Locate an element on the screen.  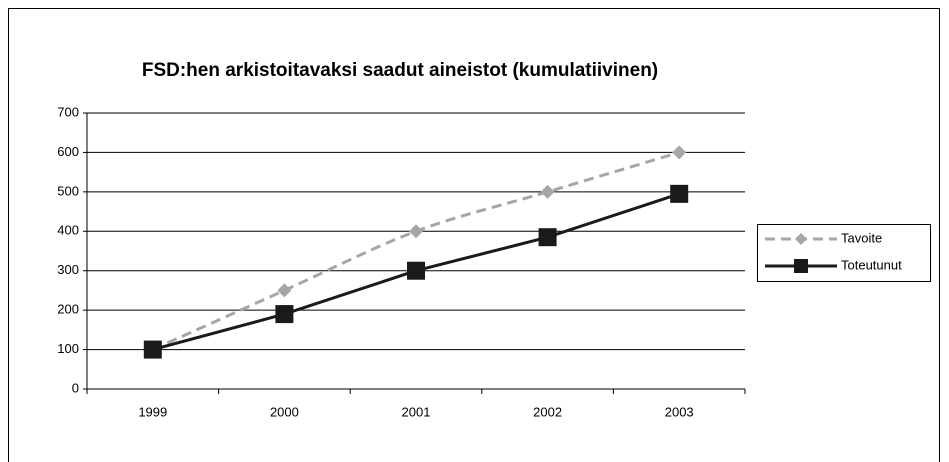
x-tick-label: 2003 is located at coordinates (679, 411).